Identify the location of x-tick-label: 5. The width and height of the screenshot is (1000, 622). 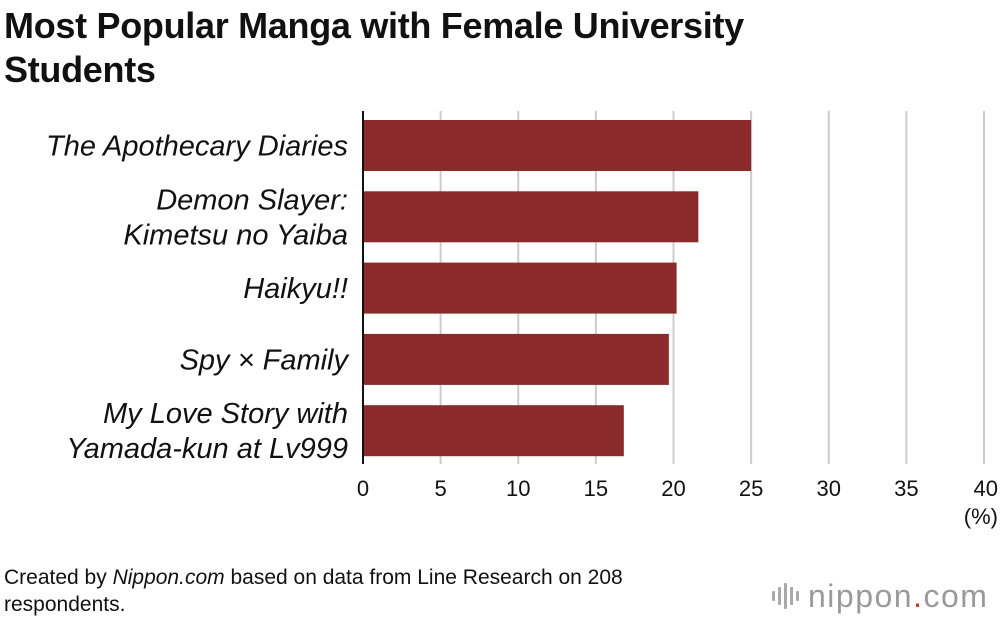
(441, 488).